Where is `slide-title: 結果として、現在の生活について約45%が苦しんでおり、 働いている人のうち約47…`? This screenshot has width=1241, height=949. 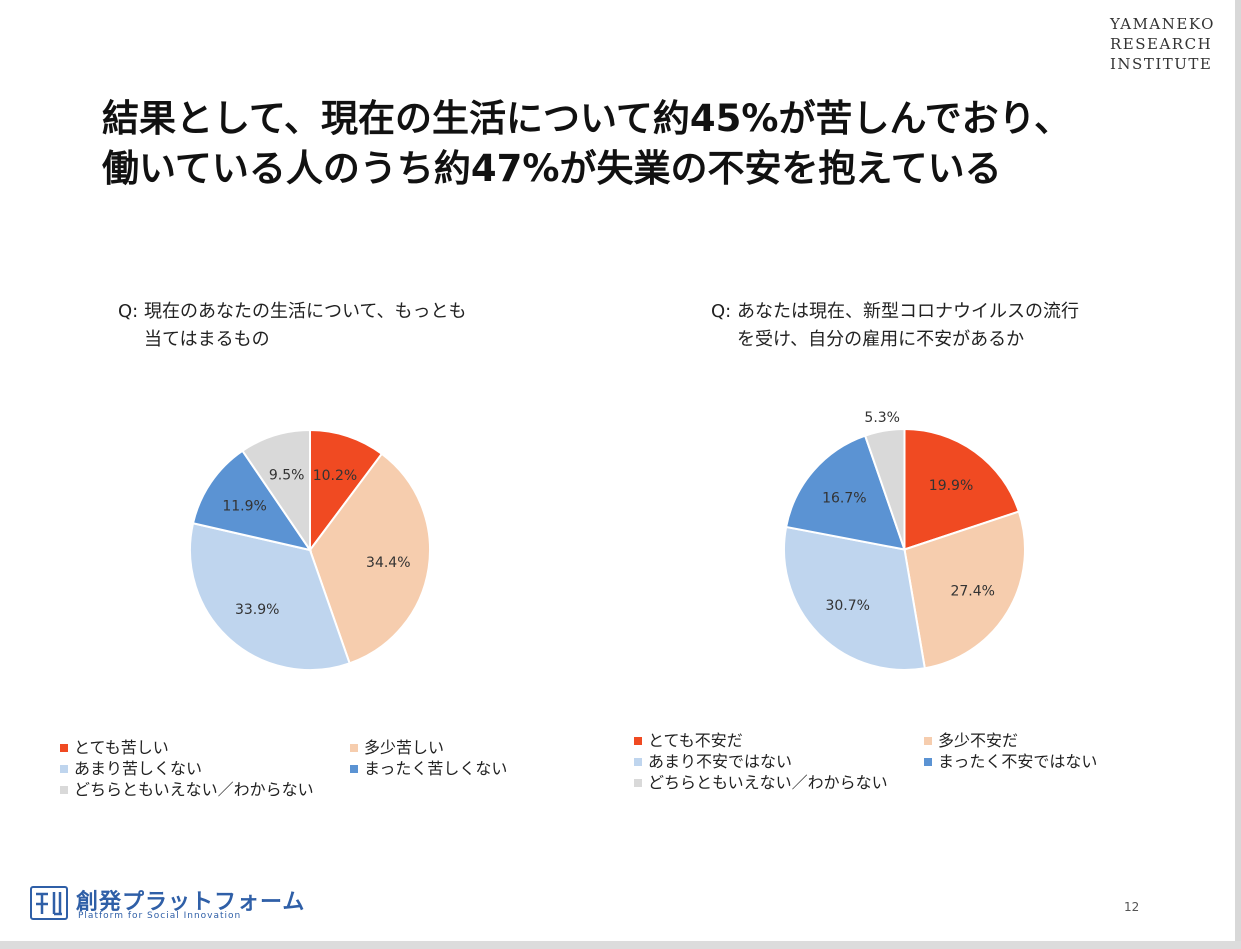 slide-title: 結果として、現在の生活について約45%が苦しんでおり、 働いている人のうち約47… is located at coordinates (586, 144).